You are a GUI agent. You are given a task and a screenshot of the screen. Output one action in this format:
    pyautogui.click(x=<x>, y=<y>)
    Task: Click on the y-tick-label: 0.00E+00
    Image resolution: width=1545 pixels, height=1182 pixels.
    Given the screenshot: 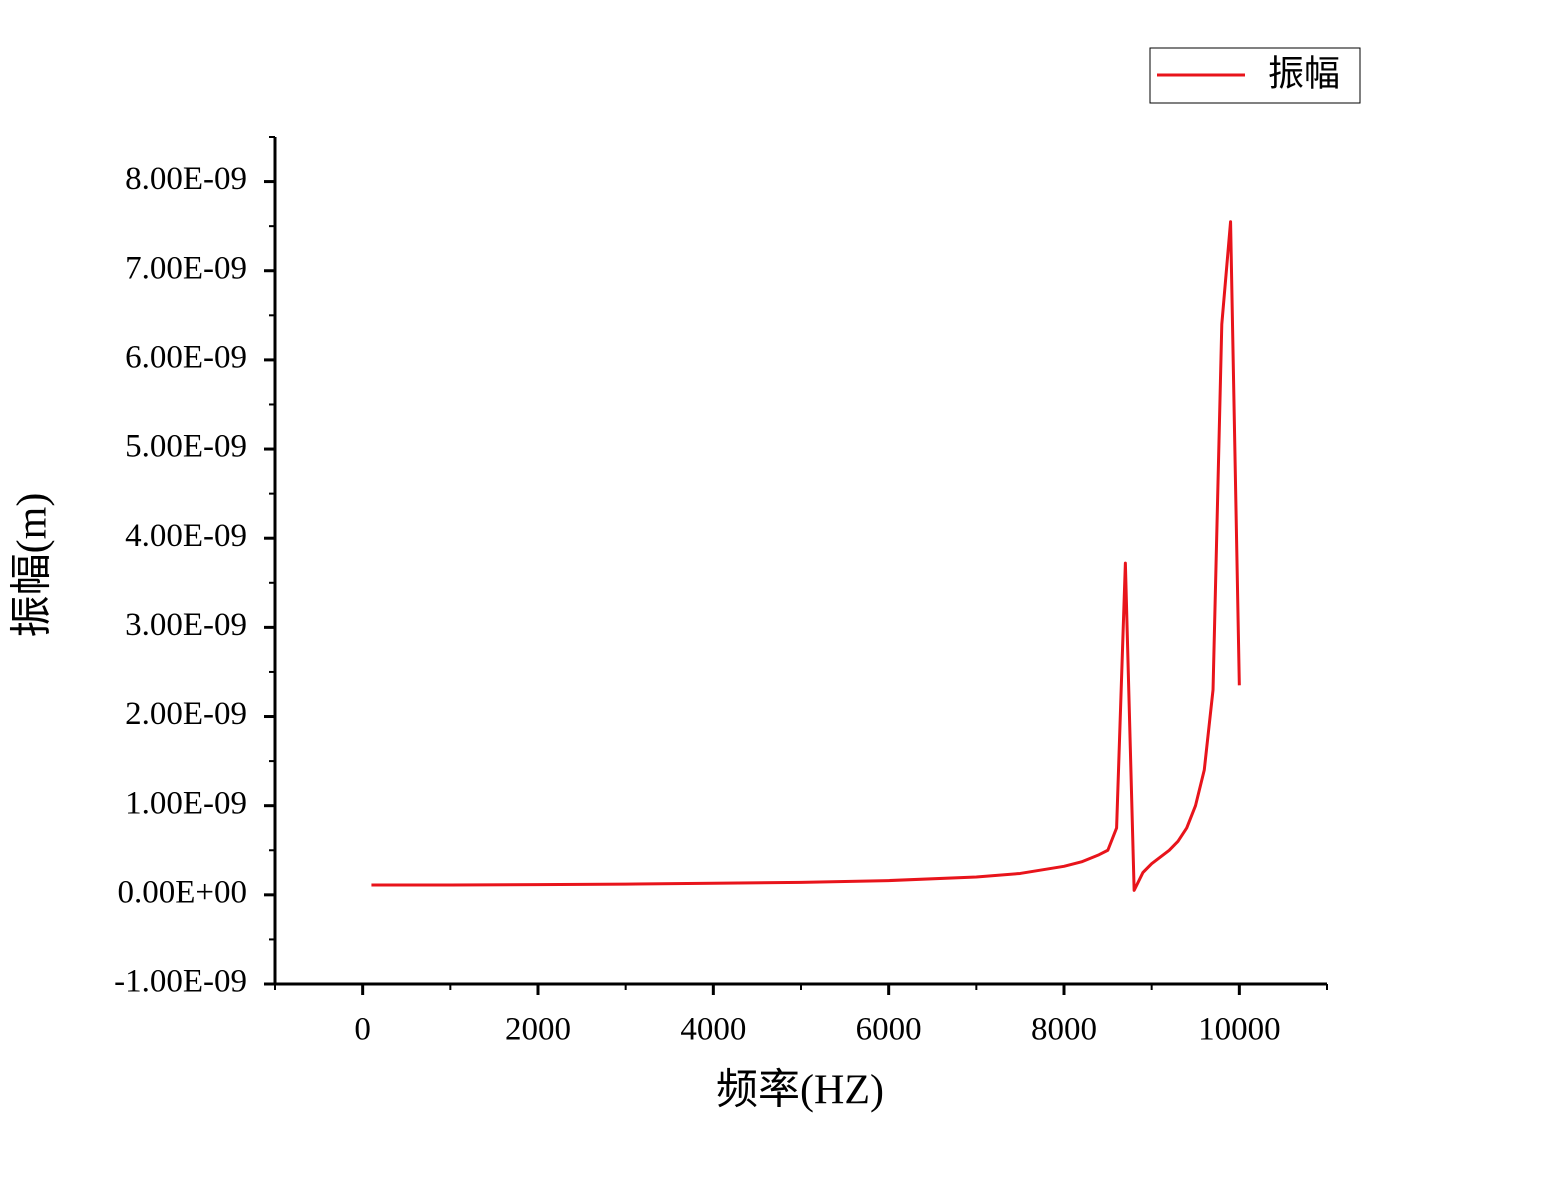 What is the action you would take?
    pyautogui.click(x=182, y=892)
    